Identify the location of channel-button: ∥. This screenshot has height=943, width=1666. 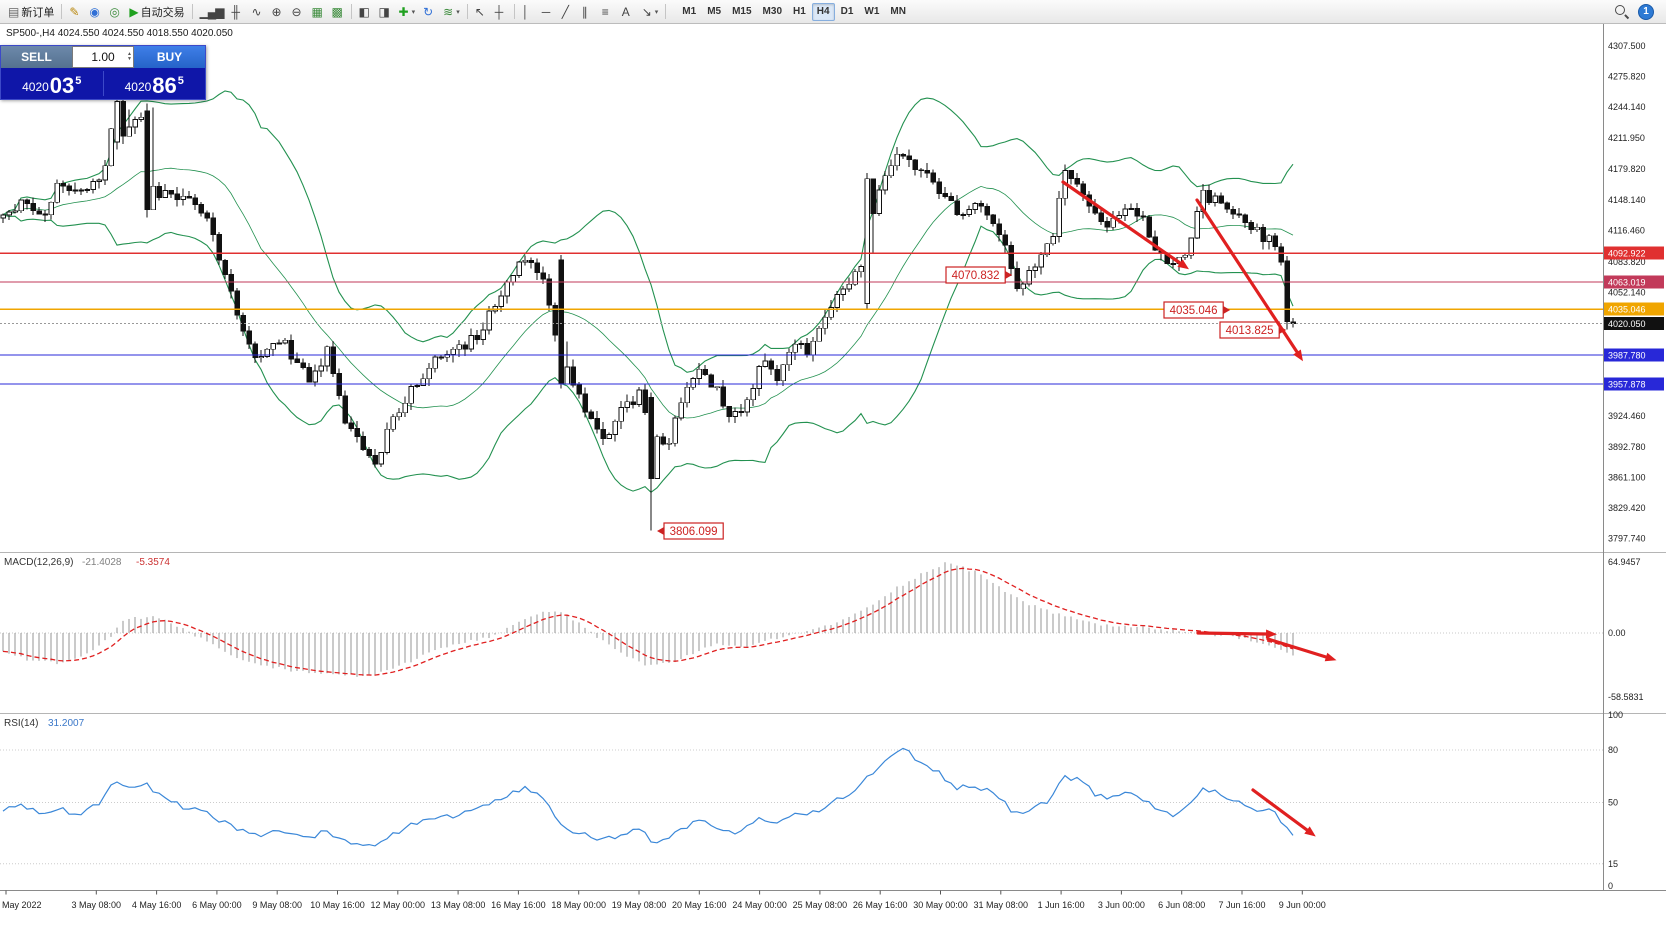
(588, 12).